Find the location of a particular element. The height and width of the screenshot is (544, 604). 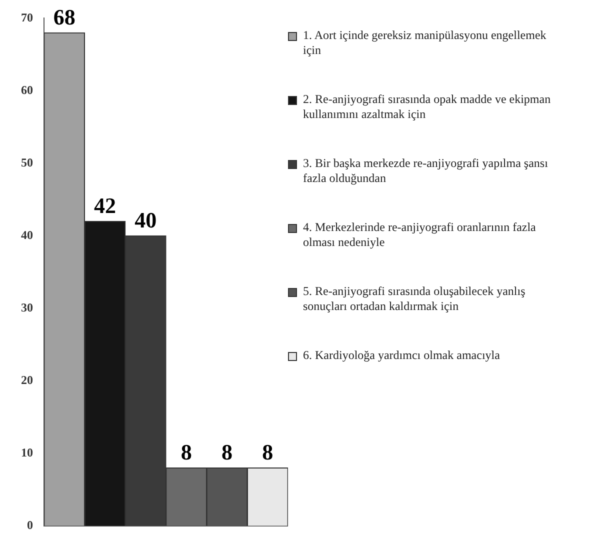

y-tick-label: 40 is located at coordinates (27, 235).